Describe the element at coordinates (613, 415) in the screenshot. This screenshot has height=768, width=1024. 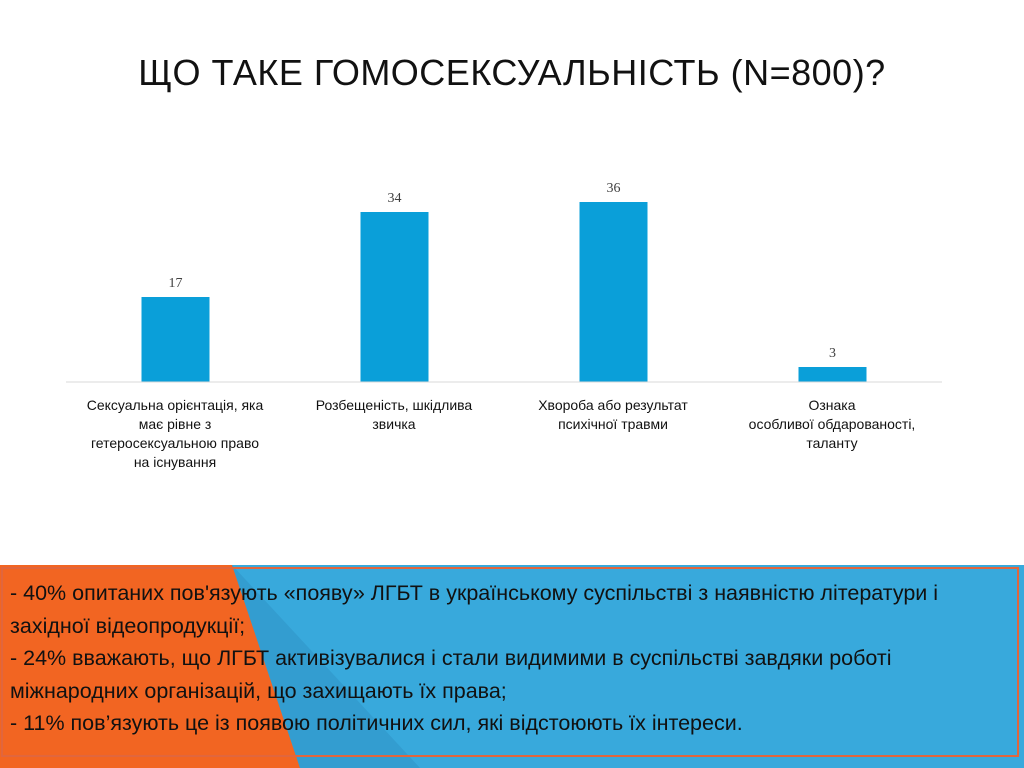
I see `category-label: Хвороба або результат психічної травми` at that location.